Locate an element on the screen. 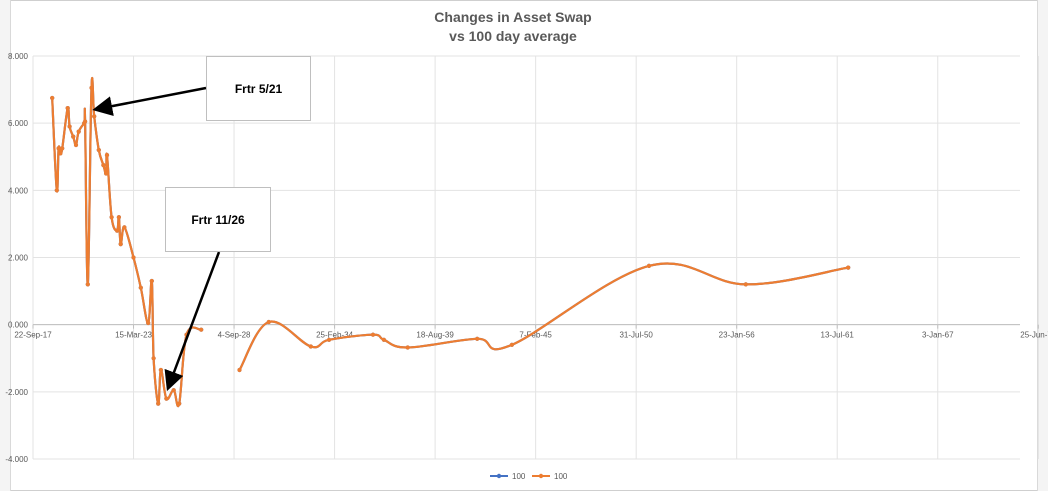 The width and height of the screenshot is (1048, 491). annotation-arrows is located at coordinates (156, 239).